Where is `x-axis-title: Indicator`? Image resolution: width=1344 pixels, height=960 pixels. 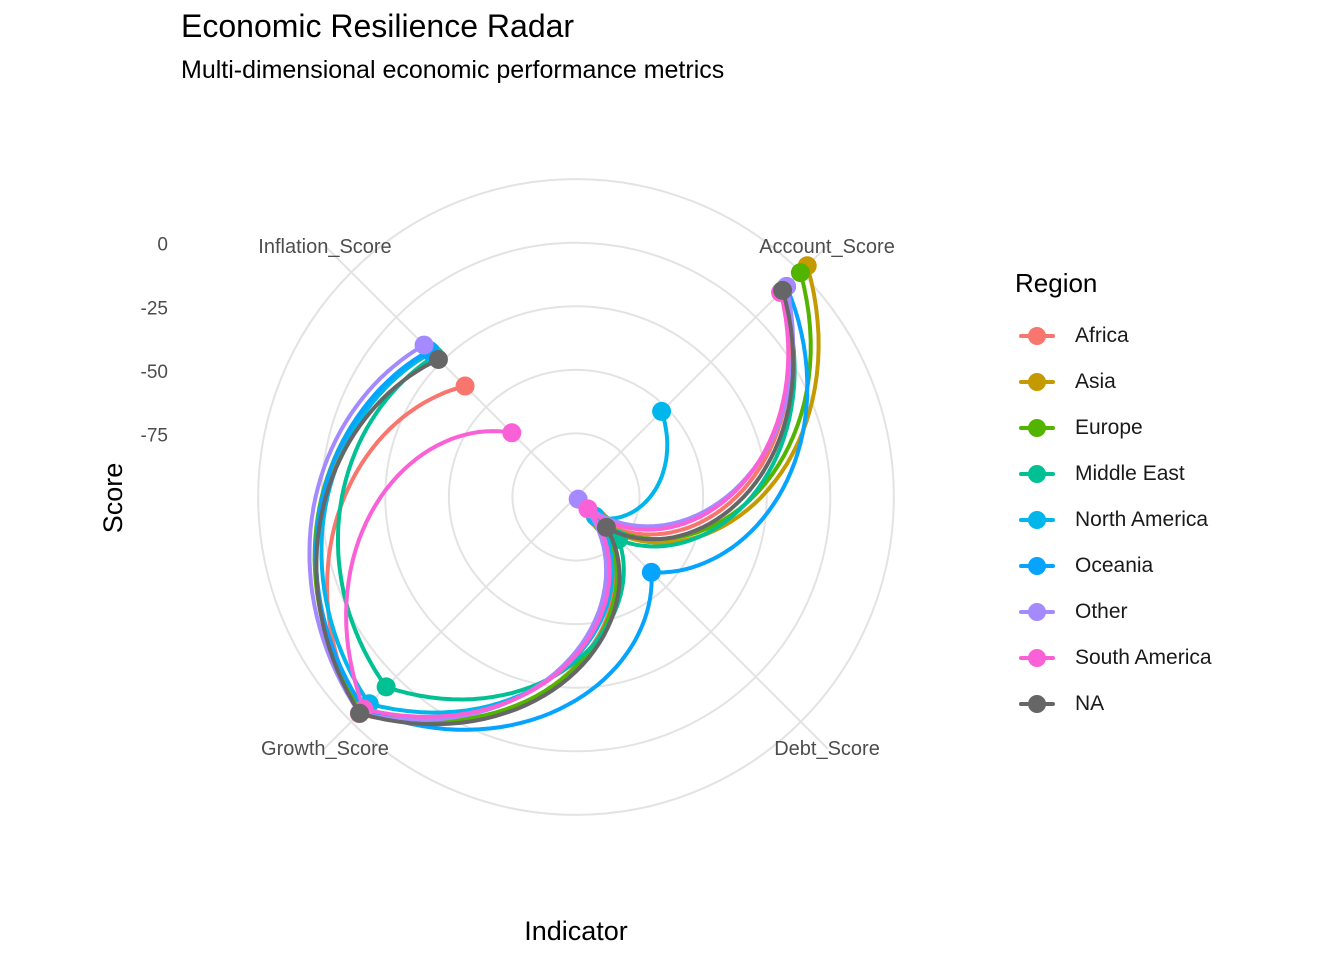 x-axis-title: Indicator is located at coordinates (576, 931).